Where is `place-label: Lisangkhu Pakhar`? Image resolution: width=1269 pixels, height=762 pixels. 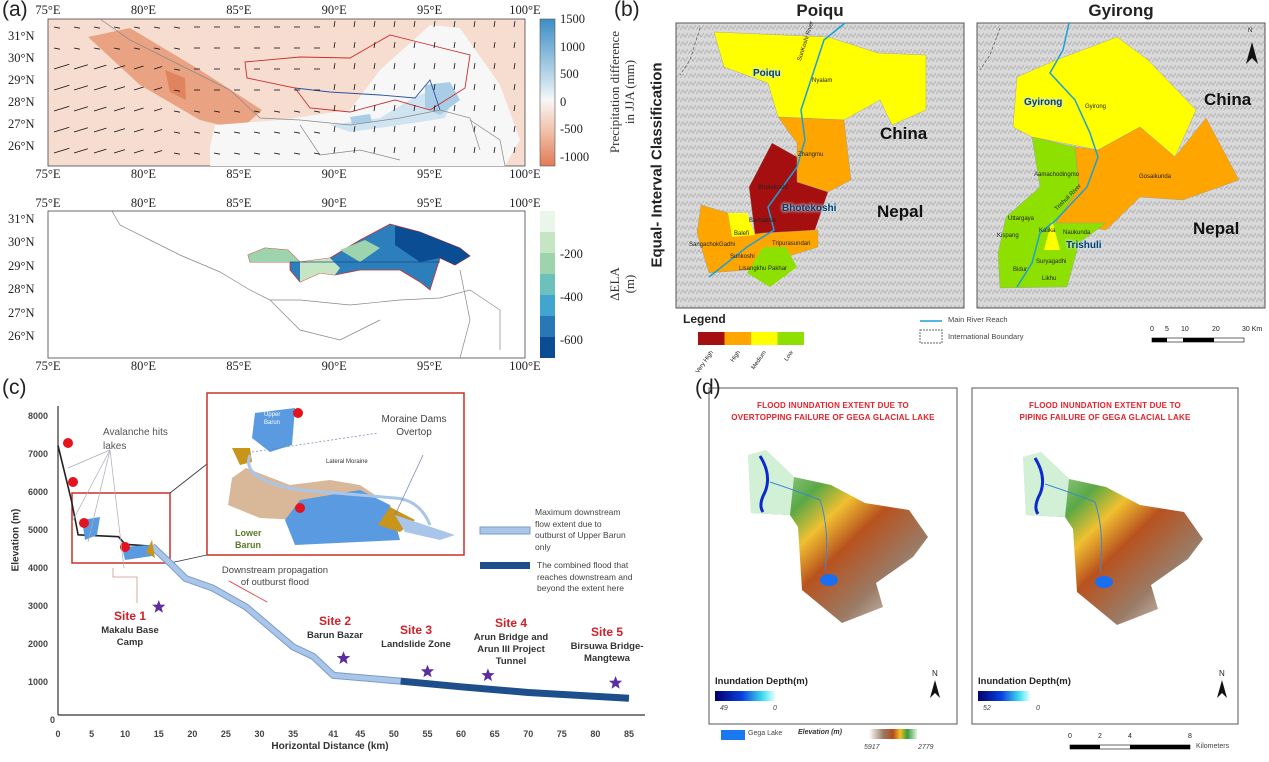 place-label: Lisangkhu Pakhar is located at coordinates (763, 269).